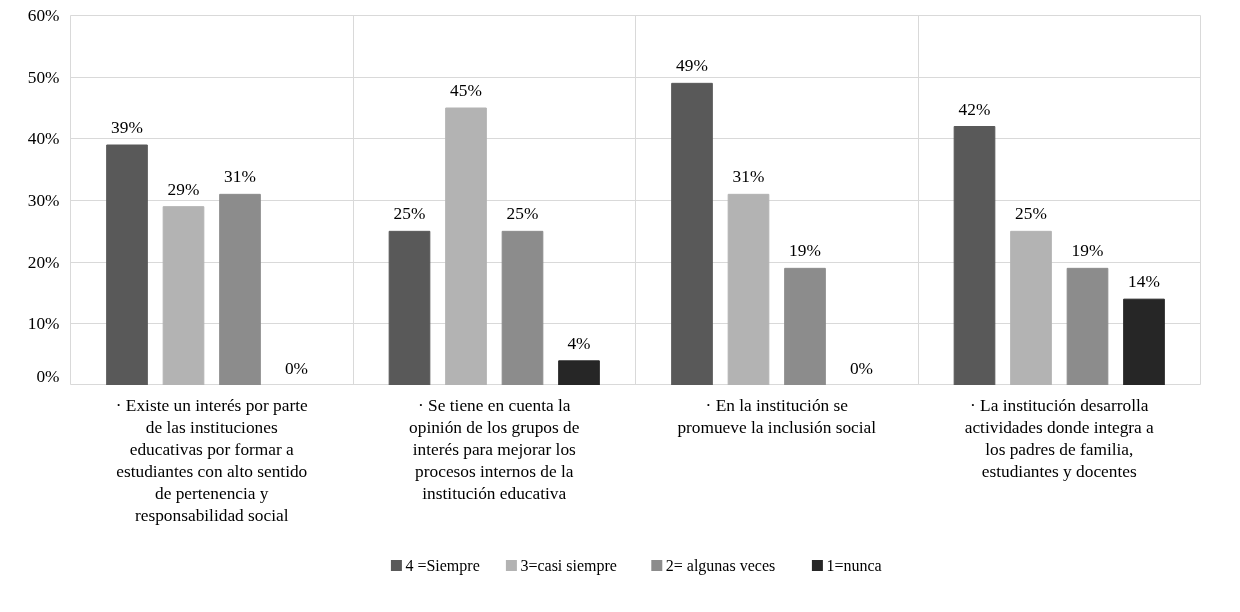 This screenshot has height=612, width=1240. Describe the element at coordinates (43, 262) in the screenshot. I see `y-tick-label: 20%` at that location.